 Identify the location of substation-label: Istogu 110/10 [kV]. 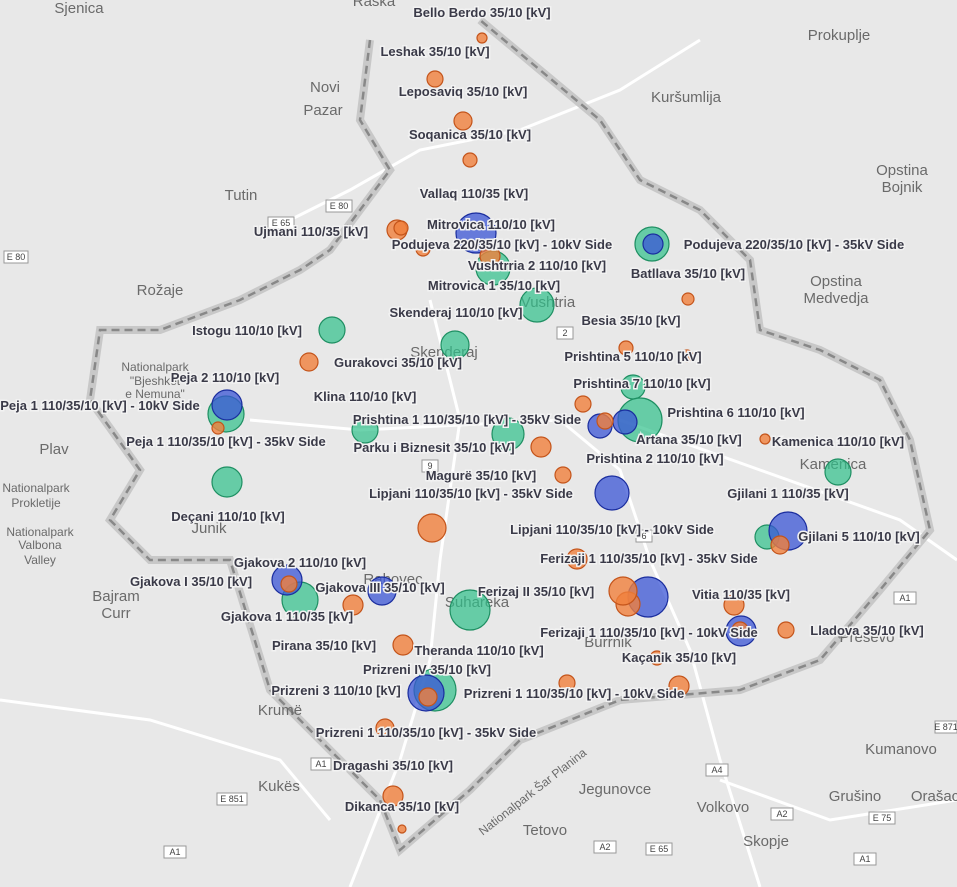
(247, 330).